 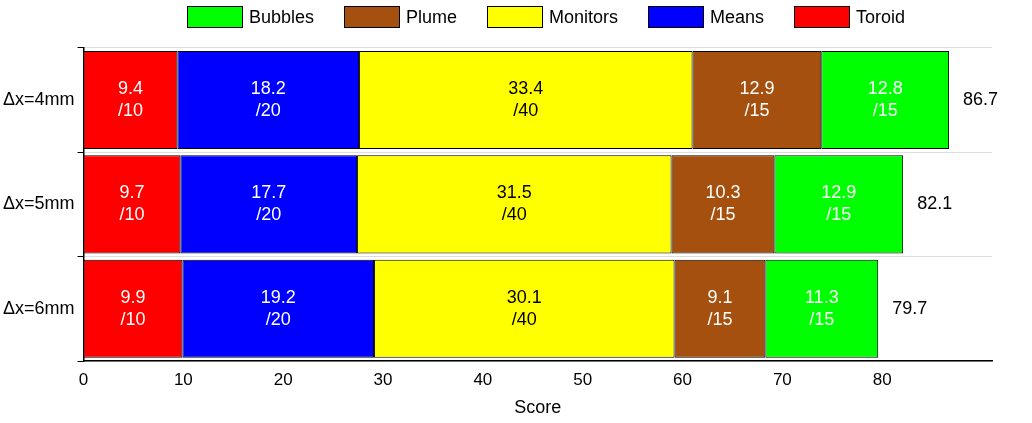 I want to click on legend-label: Toroid, so click(x=881, y=17).